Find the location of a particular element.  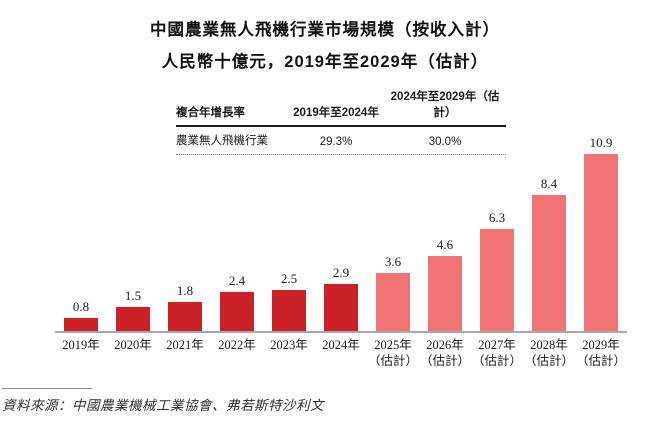

bar-value-label: 3.6 is located at coordinates (393, 261).